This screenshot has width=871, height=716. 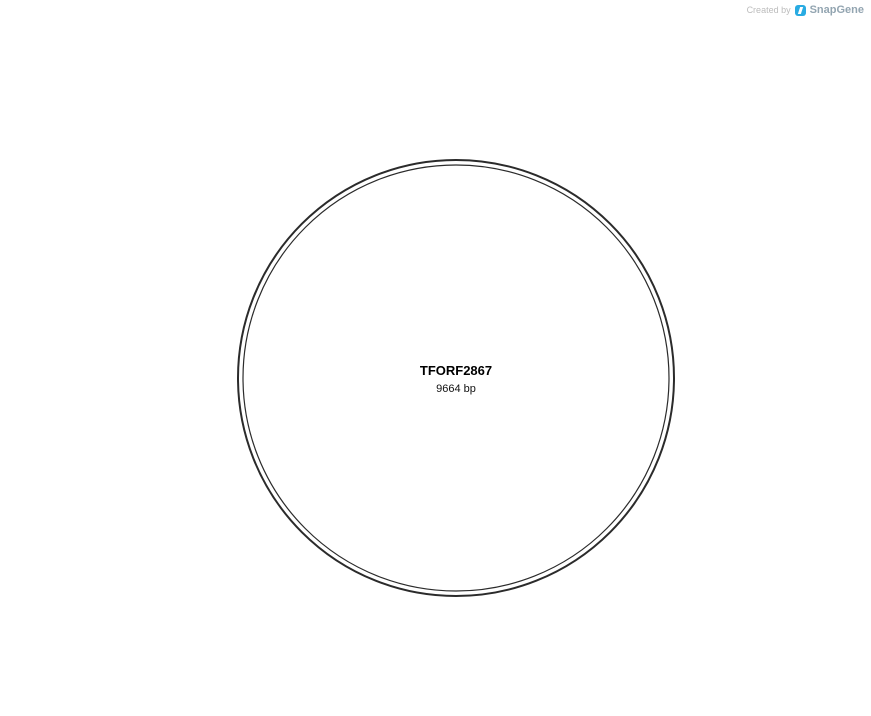 What do you see at coordinates (456, 370) in the screenshot?
I see `plasmid-name: TFORF2867` at bounding box center [456, 370].